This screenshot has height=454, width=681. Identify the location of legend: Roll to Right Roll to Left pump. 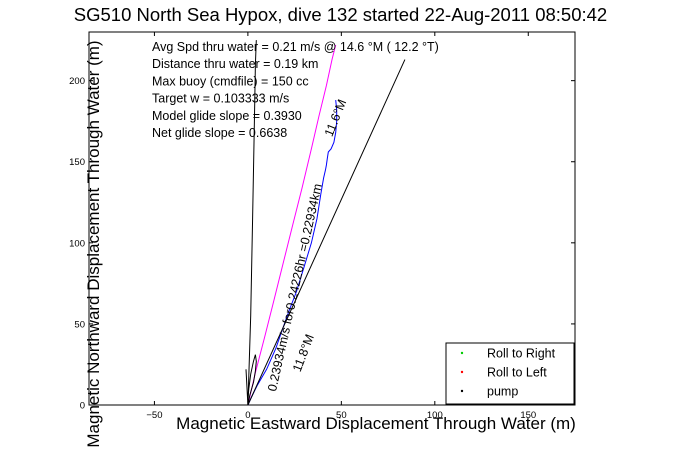
(510, 373).